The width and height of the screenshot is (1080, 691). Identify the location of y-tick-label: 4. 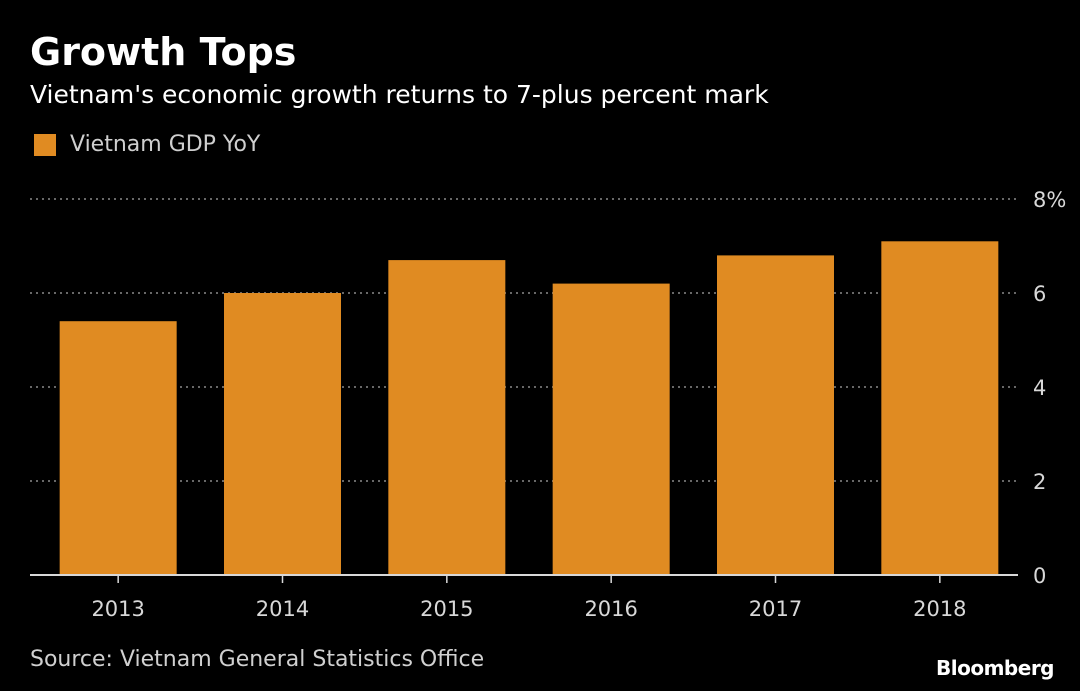
(1039, 388).